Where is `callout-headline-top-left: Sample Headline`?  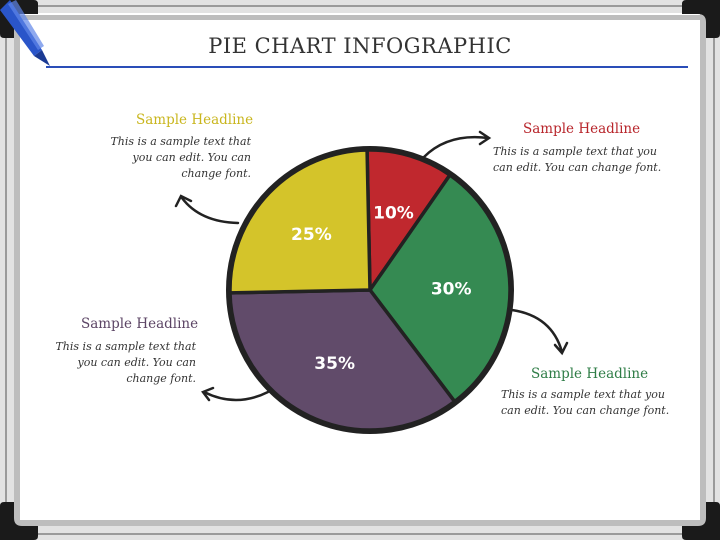
callout-headline-top-left: Sample Headline is located at coordinates (195, 120).